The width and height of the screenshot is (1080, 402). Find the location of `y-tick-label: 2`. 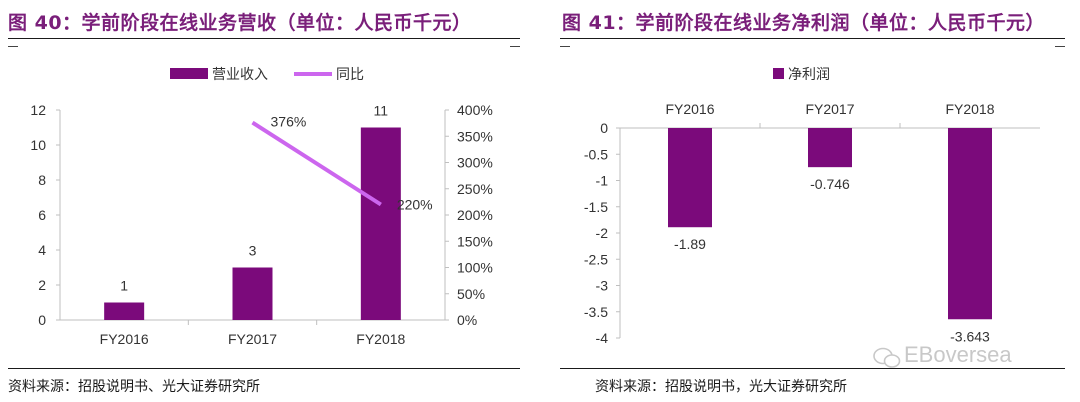

y-tick-label: 2 is located at coordinates (42, 285).